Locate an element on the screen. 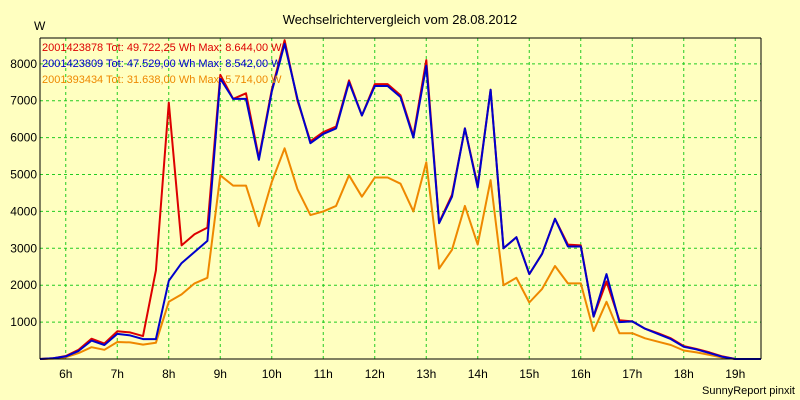 This screenshot has width=800, height=400. x-tick-label: 17h is located at coordinates (632, 374).